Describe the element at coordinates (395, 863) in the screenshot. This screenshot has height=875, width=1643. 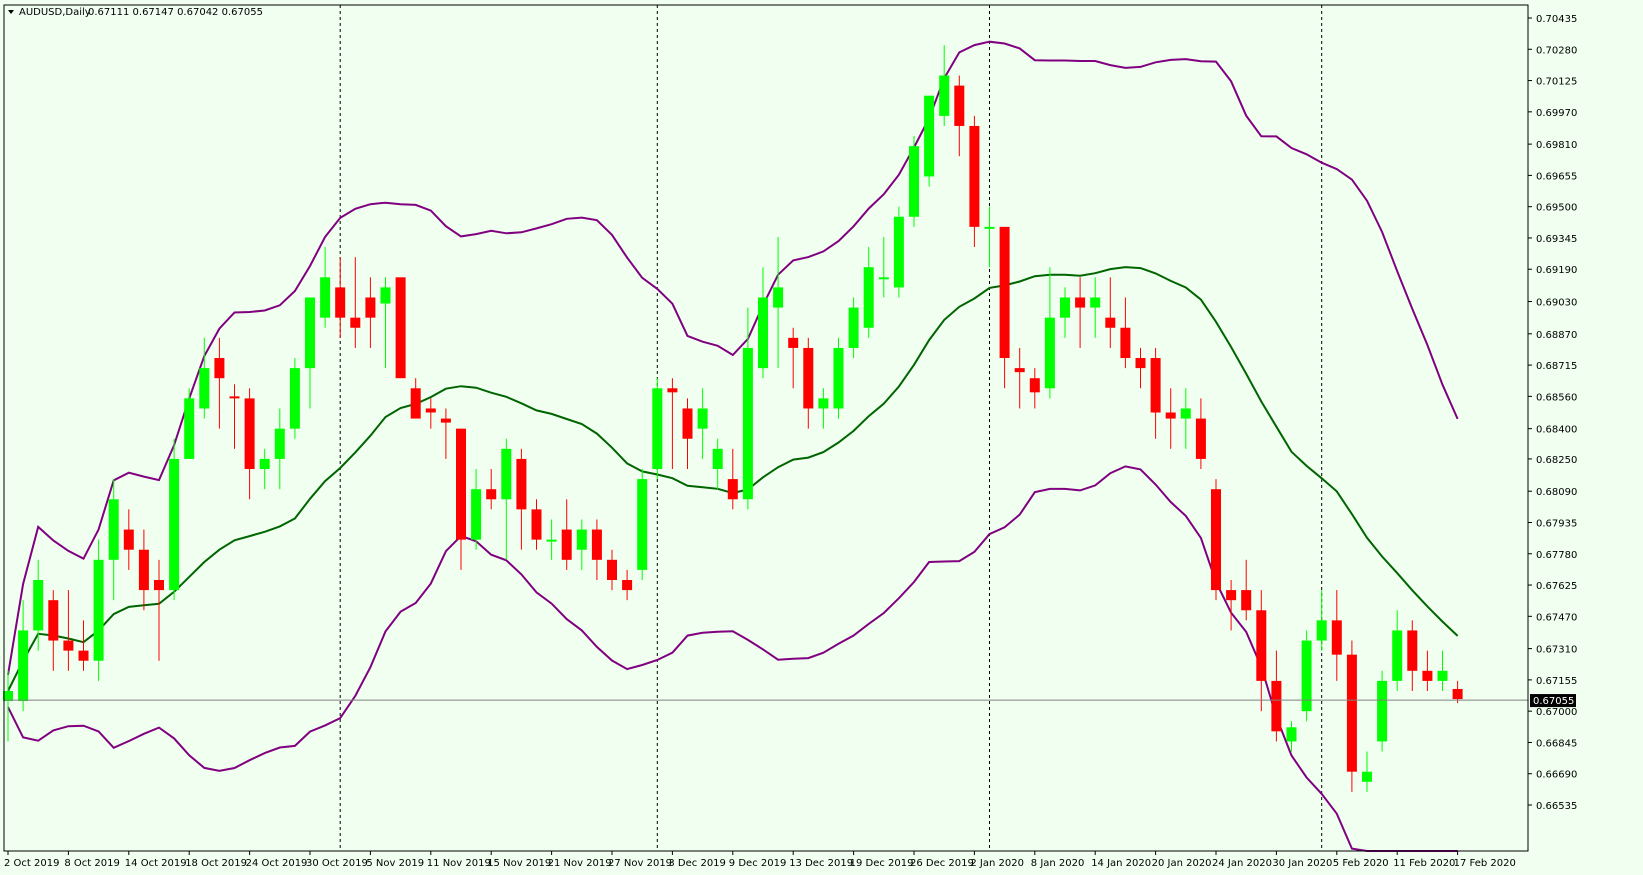
I see `x-tick-label: 5 Nov 2019` at that location.